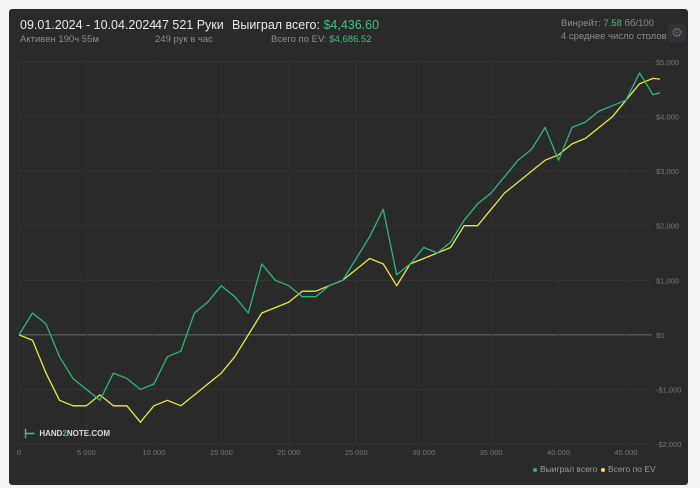  Describe the element at coordinates (221, 452) in the screenshot. I see `x-tick-label: 15 000` at that location.